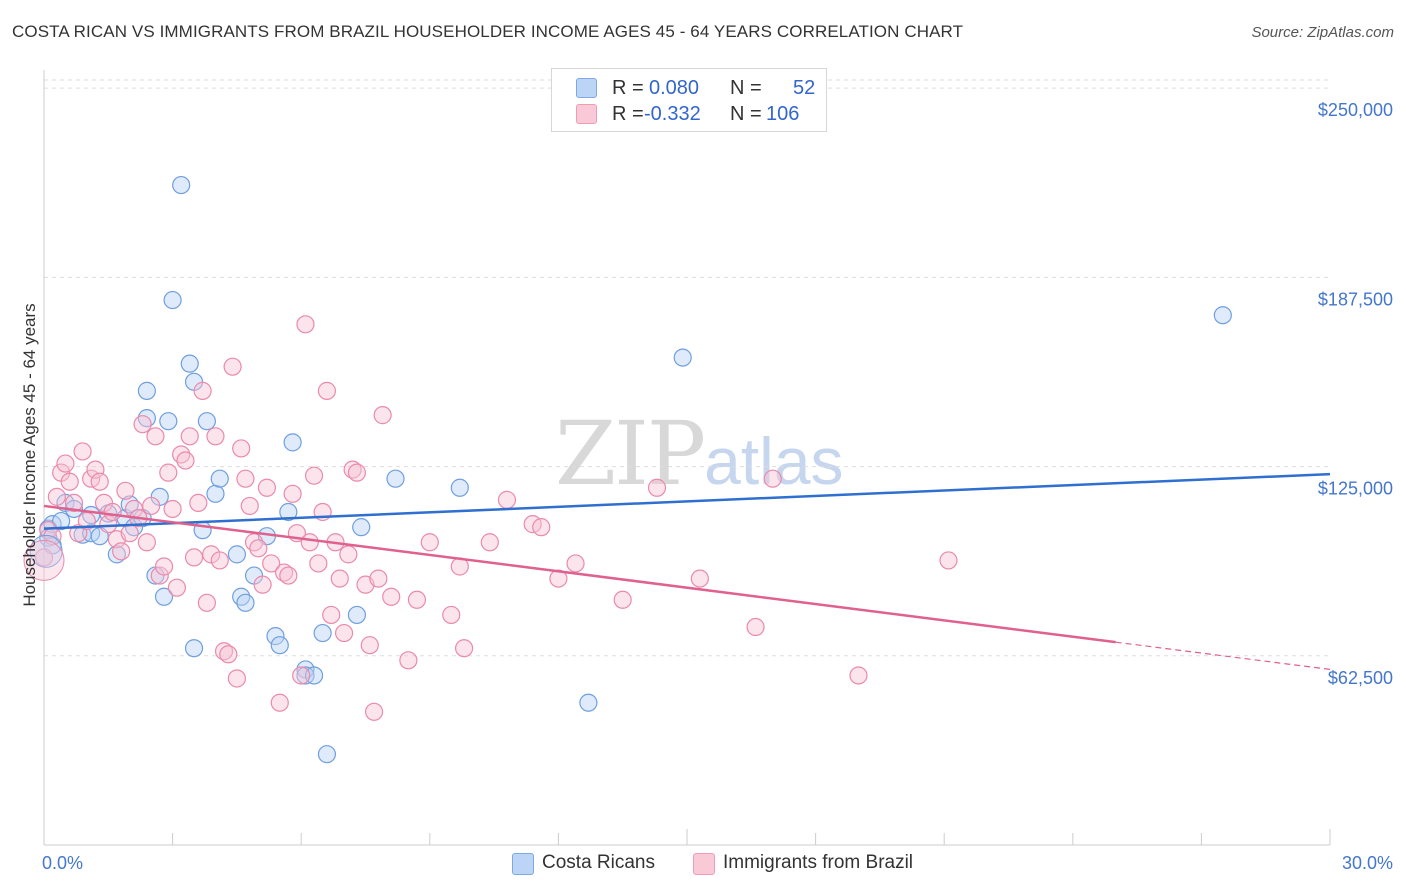 The height and width of the screenshot is (892, 1406). What do you see at coordinates (29, 454) in the screenshot?
I see `y-axis-title: Householder Income Ages 45 - 64 years` at bounding box center [29, 454].